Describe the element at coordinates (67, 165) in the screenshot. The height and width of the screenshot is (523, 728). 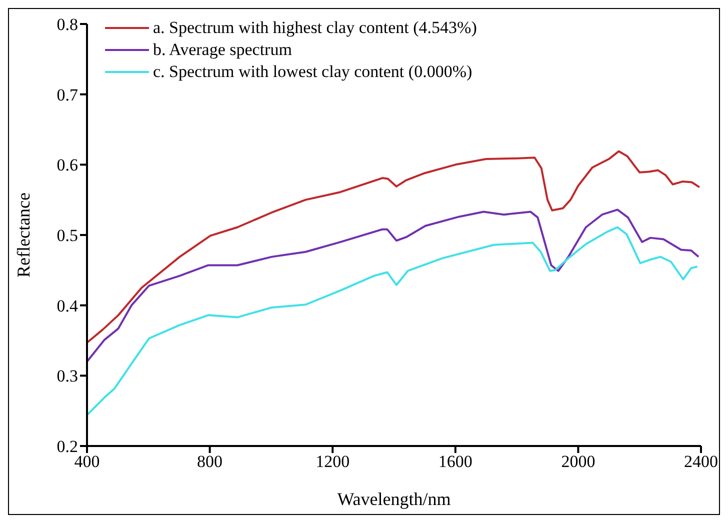
I see `y-tick-label: 0.6` at that location.